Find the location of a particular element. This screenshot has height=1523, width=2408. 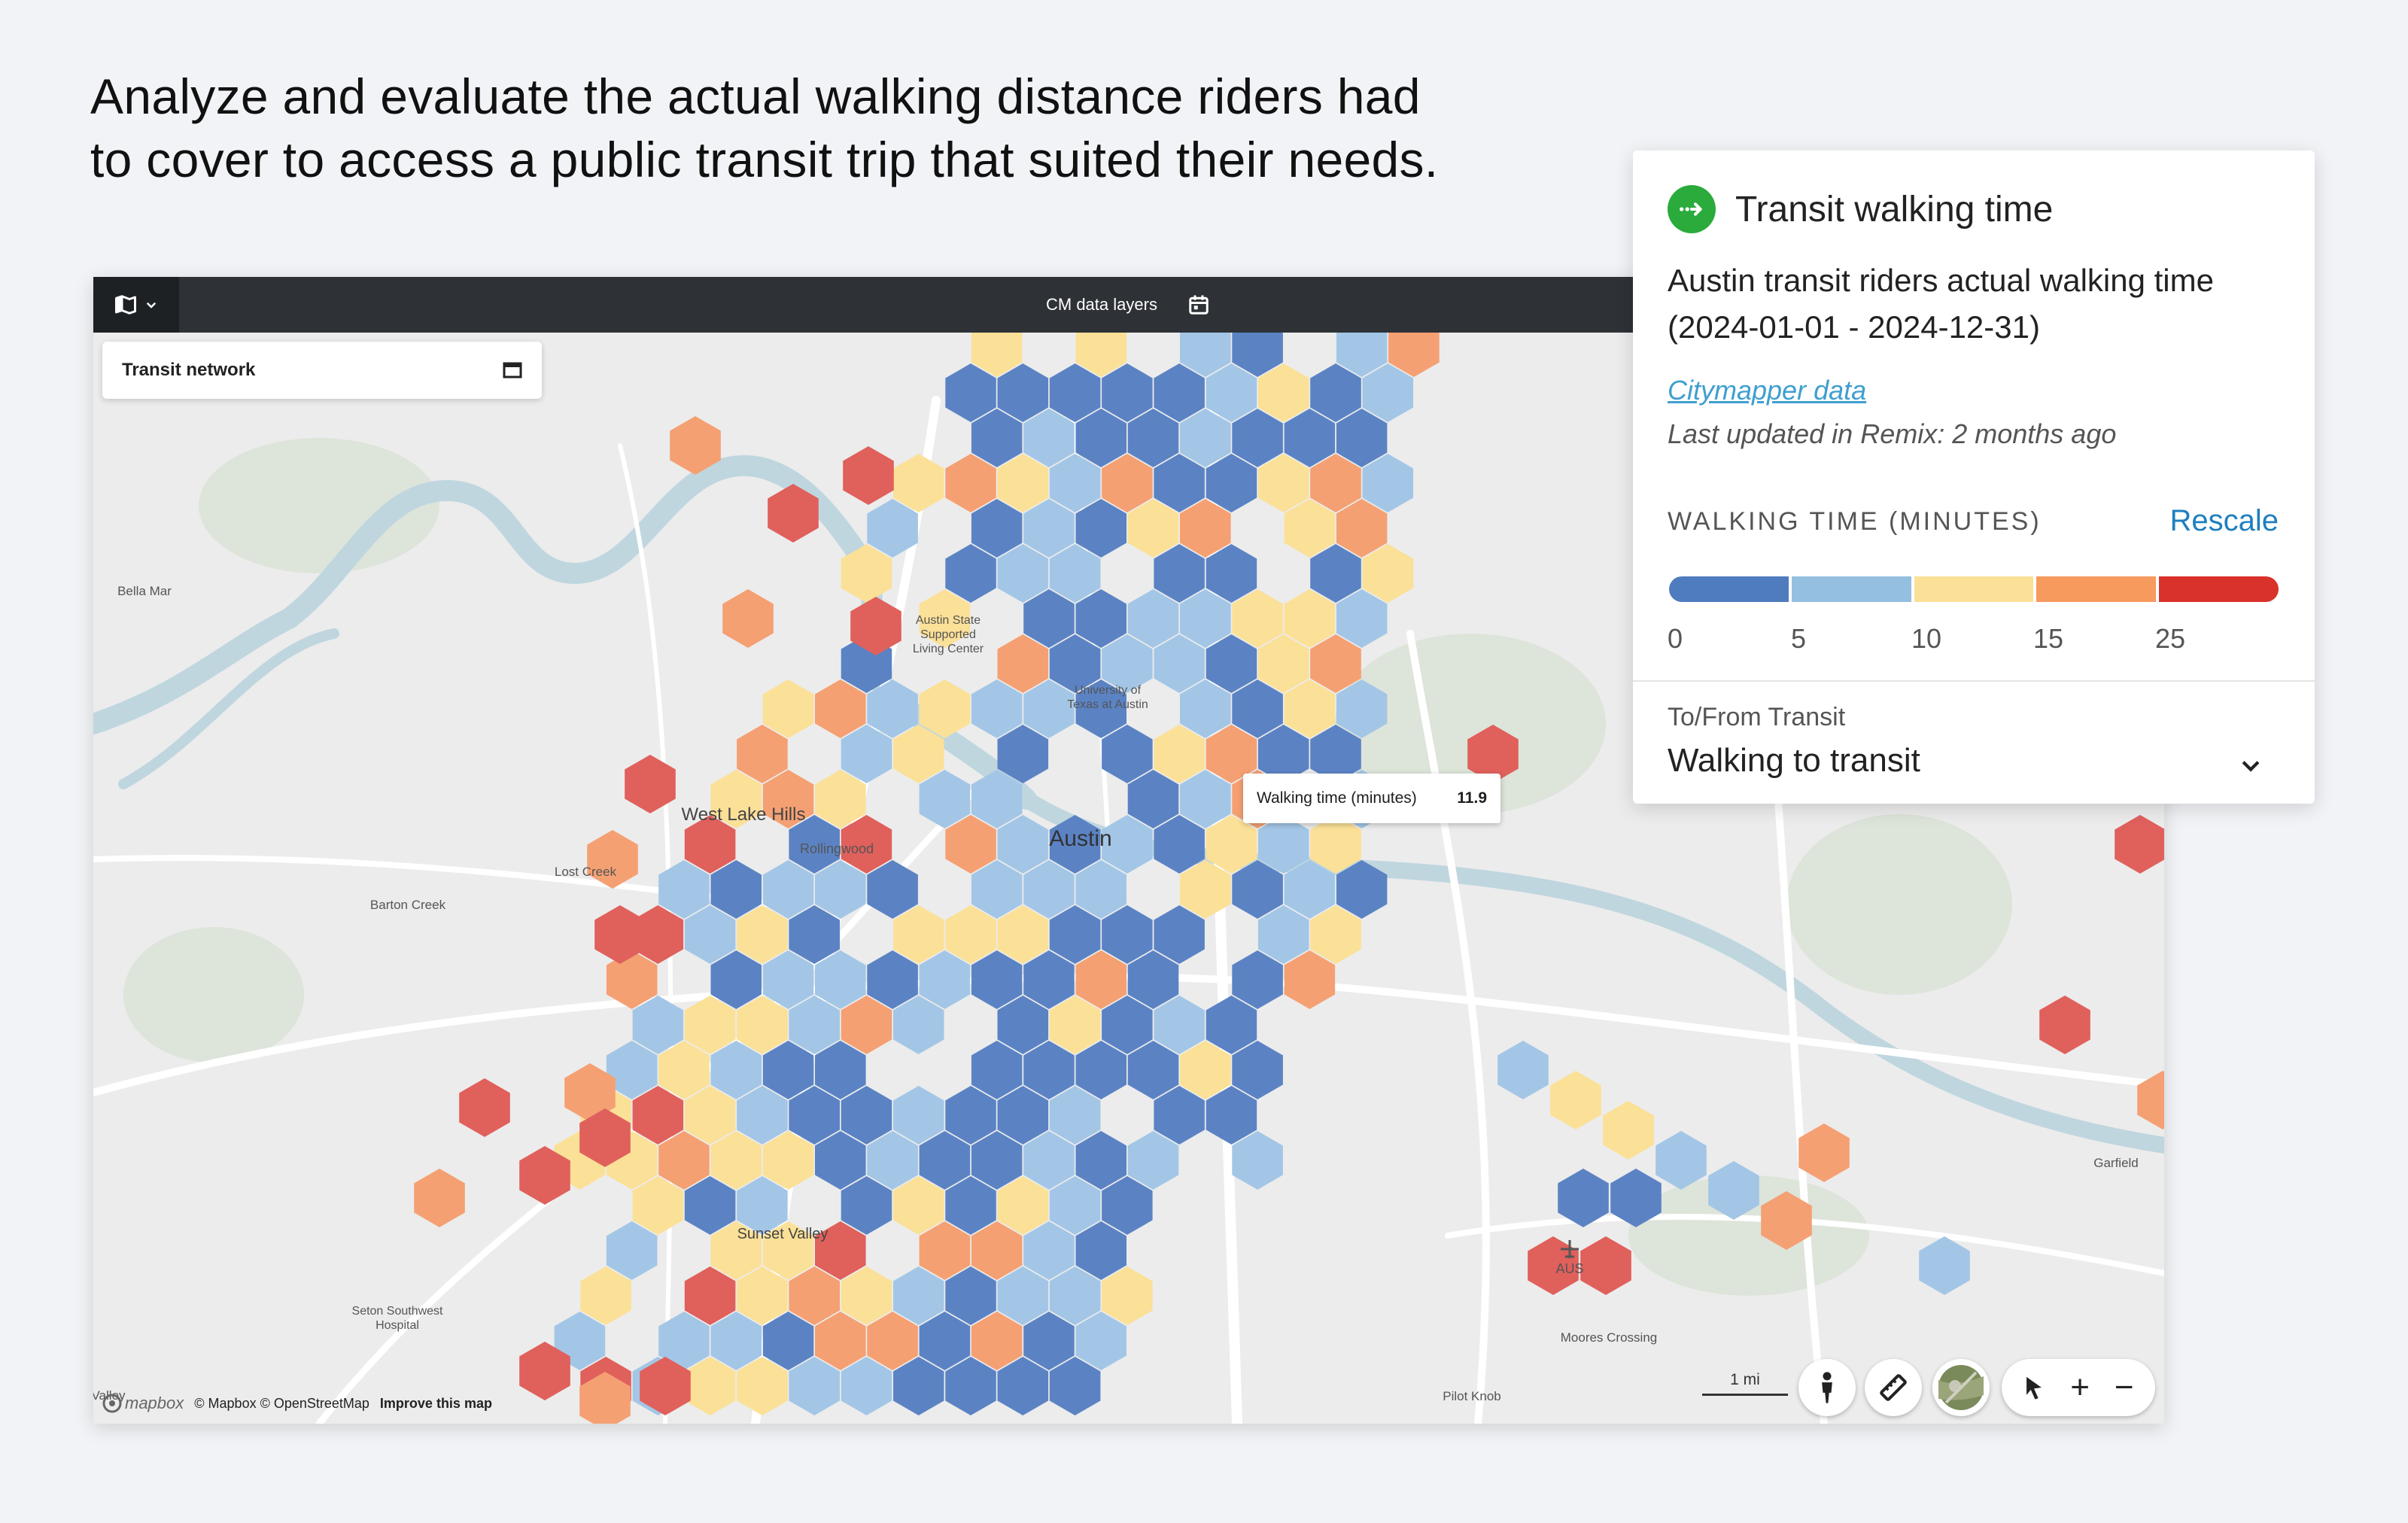

zoom-out-button: − is located at coordinates (2124, 1387).